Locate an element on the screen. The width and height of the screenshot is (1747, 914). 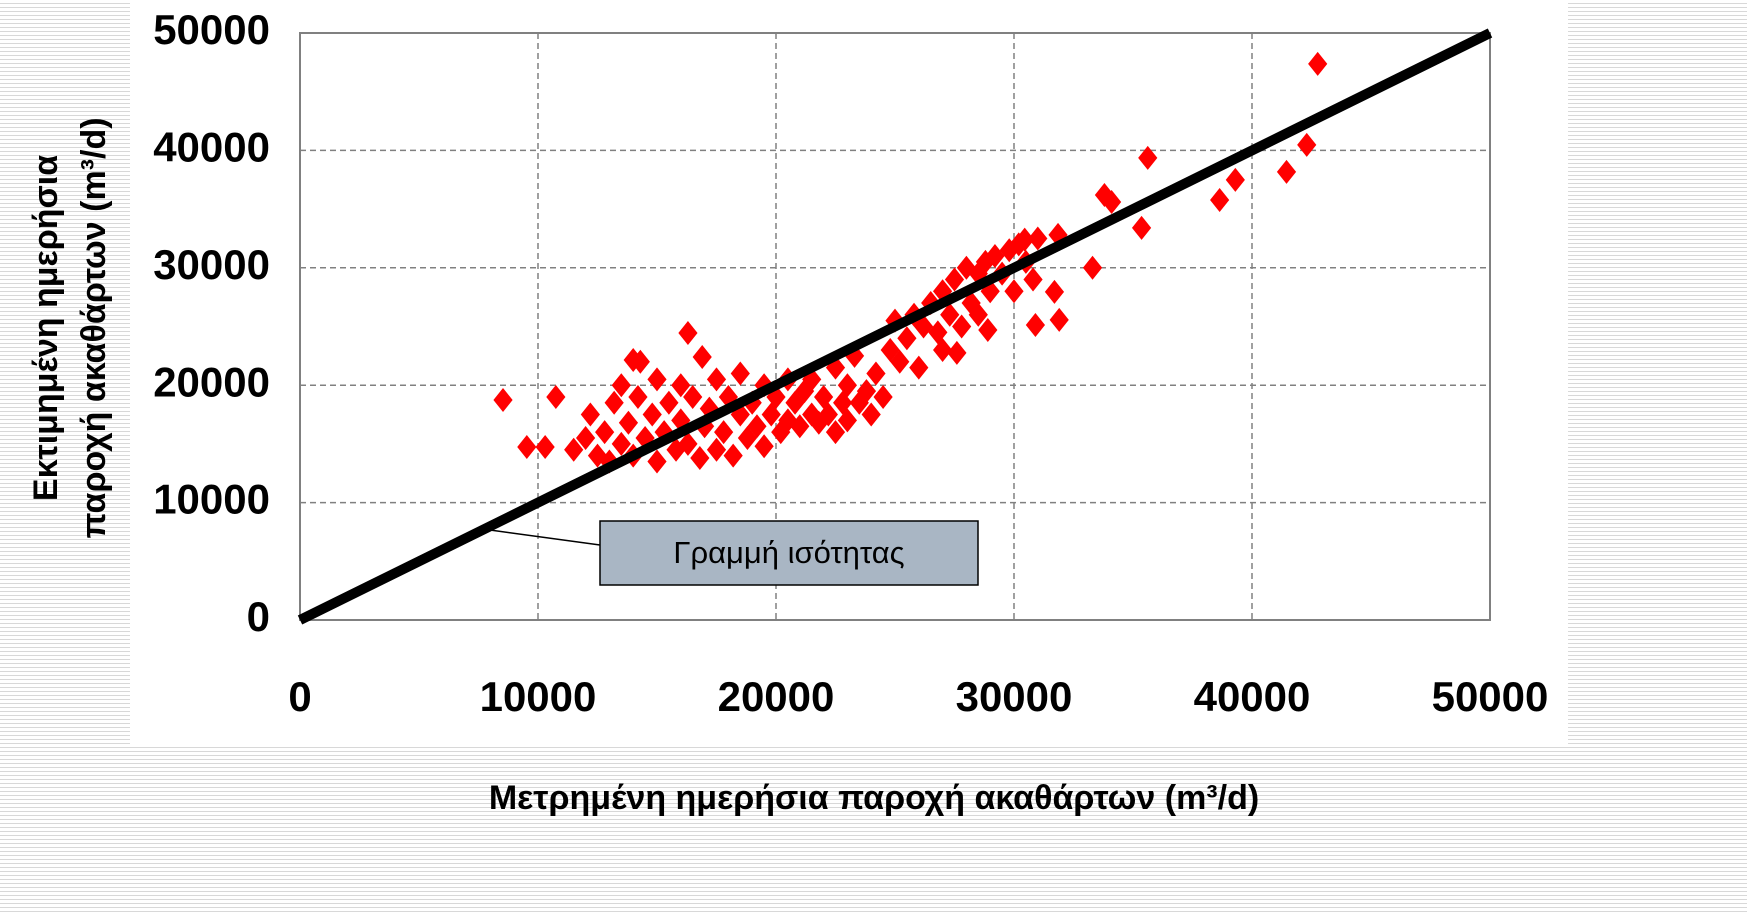
x-tick-label: 20000 is located at coordinates (776, 696).